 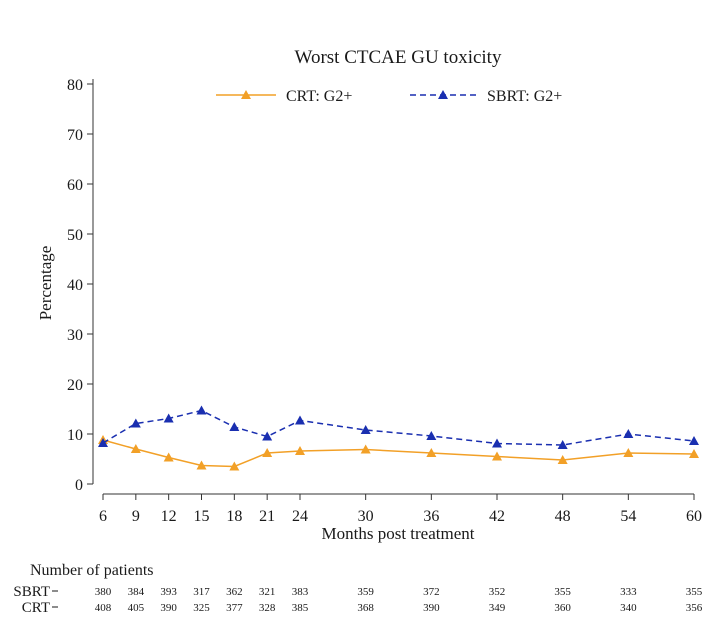 I want to click on x-tick-label: 36, so click(x=431, y=516).